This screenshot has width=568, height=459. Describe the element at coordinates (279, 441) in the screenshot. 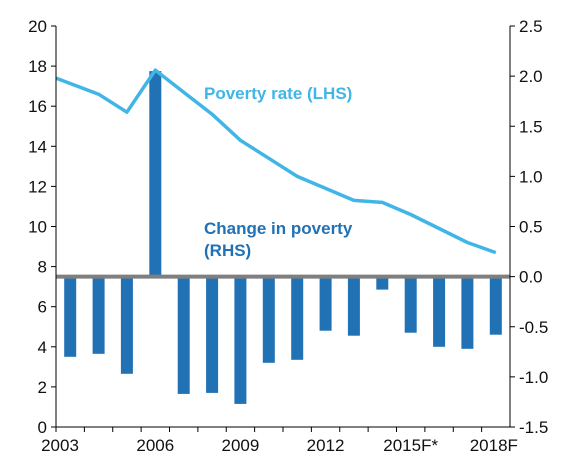

I see `x-axis-ticks: 2003 2006 2009 2012 2015F* 2018F` at that location.